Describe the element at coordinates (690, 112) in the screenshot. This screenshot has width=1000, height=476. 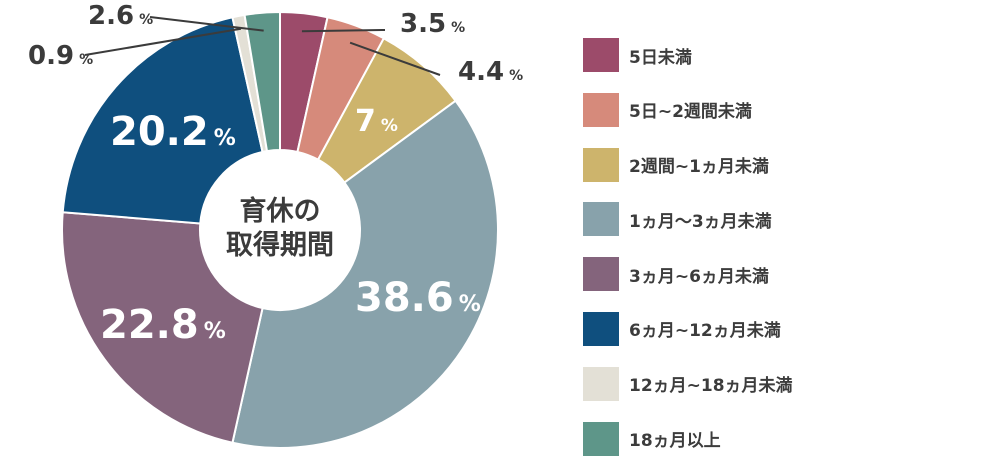
I see `legend-label: 5日~2週間未満` at that location.